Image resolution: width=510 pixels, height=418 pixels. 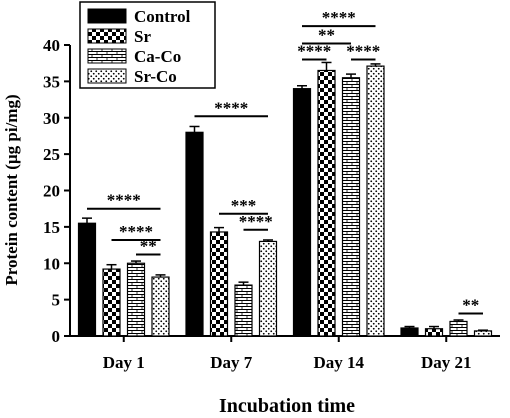 I want to click on legend-swatch-sr-co, so click(x=107, y=76).